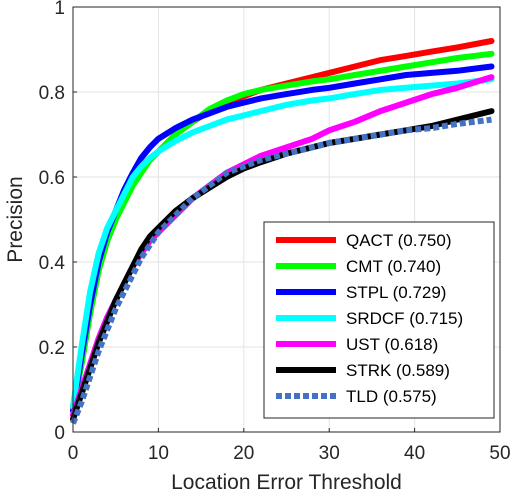  Describe the element at coordinates (398, 370) in the screenshot. I see `legend-label: STRK (0.589)` at that location.